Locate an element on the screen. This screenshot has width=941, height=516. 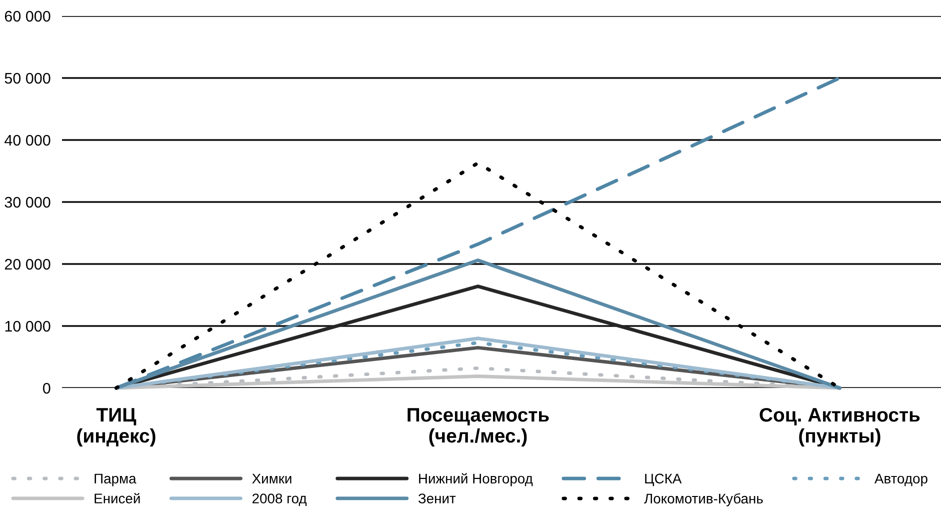
legend-label: Енисей is located at coordinates (117, 498).